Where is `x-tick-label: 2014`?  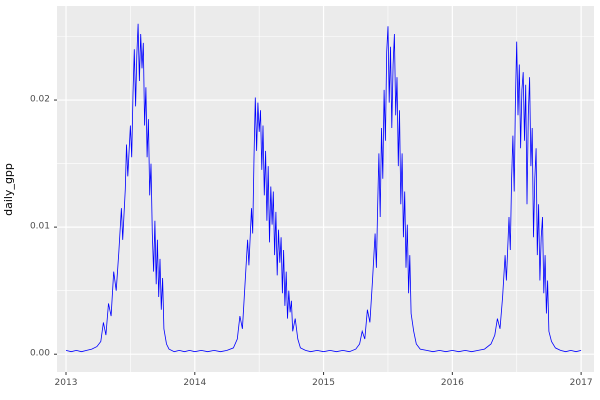 x-tick-label: 2014 is located at coordinates (195, 383).